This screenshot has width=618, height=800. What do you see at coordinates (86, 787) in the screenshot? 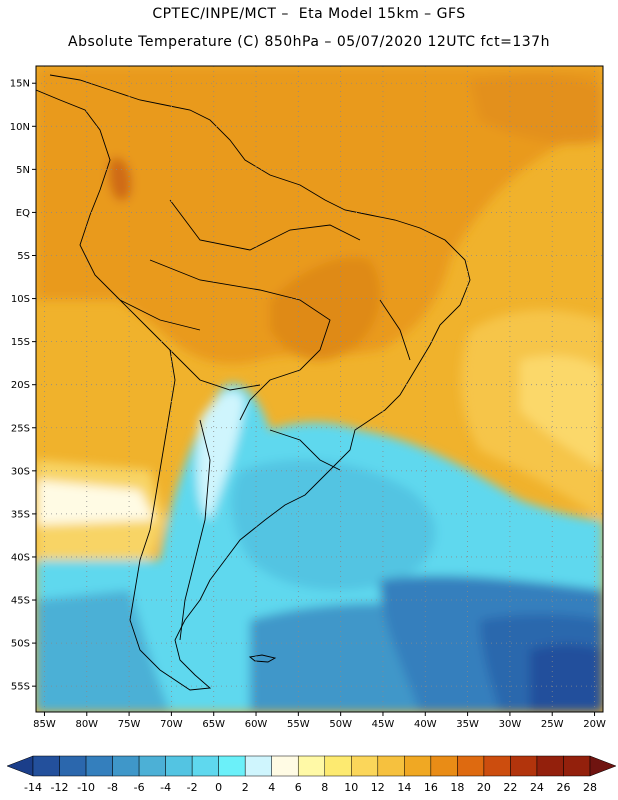
I see `legend-label: -10` at bounding box center [86, 787].